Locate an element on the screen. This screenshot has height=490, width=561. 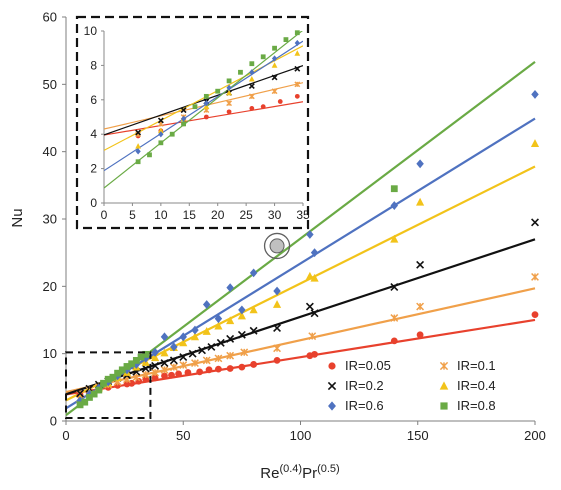
x-axis-title-sup1: (0.4) is located at coordinates (290, 469).